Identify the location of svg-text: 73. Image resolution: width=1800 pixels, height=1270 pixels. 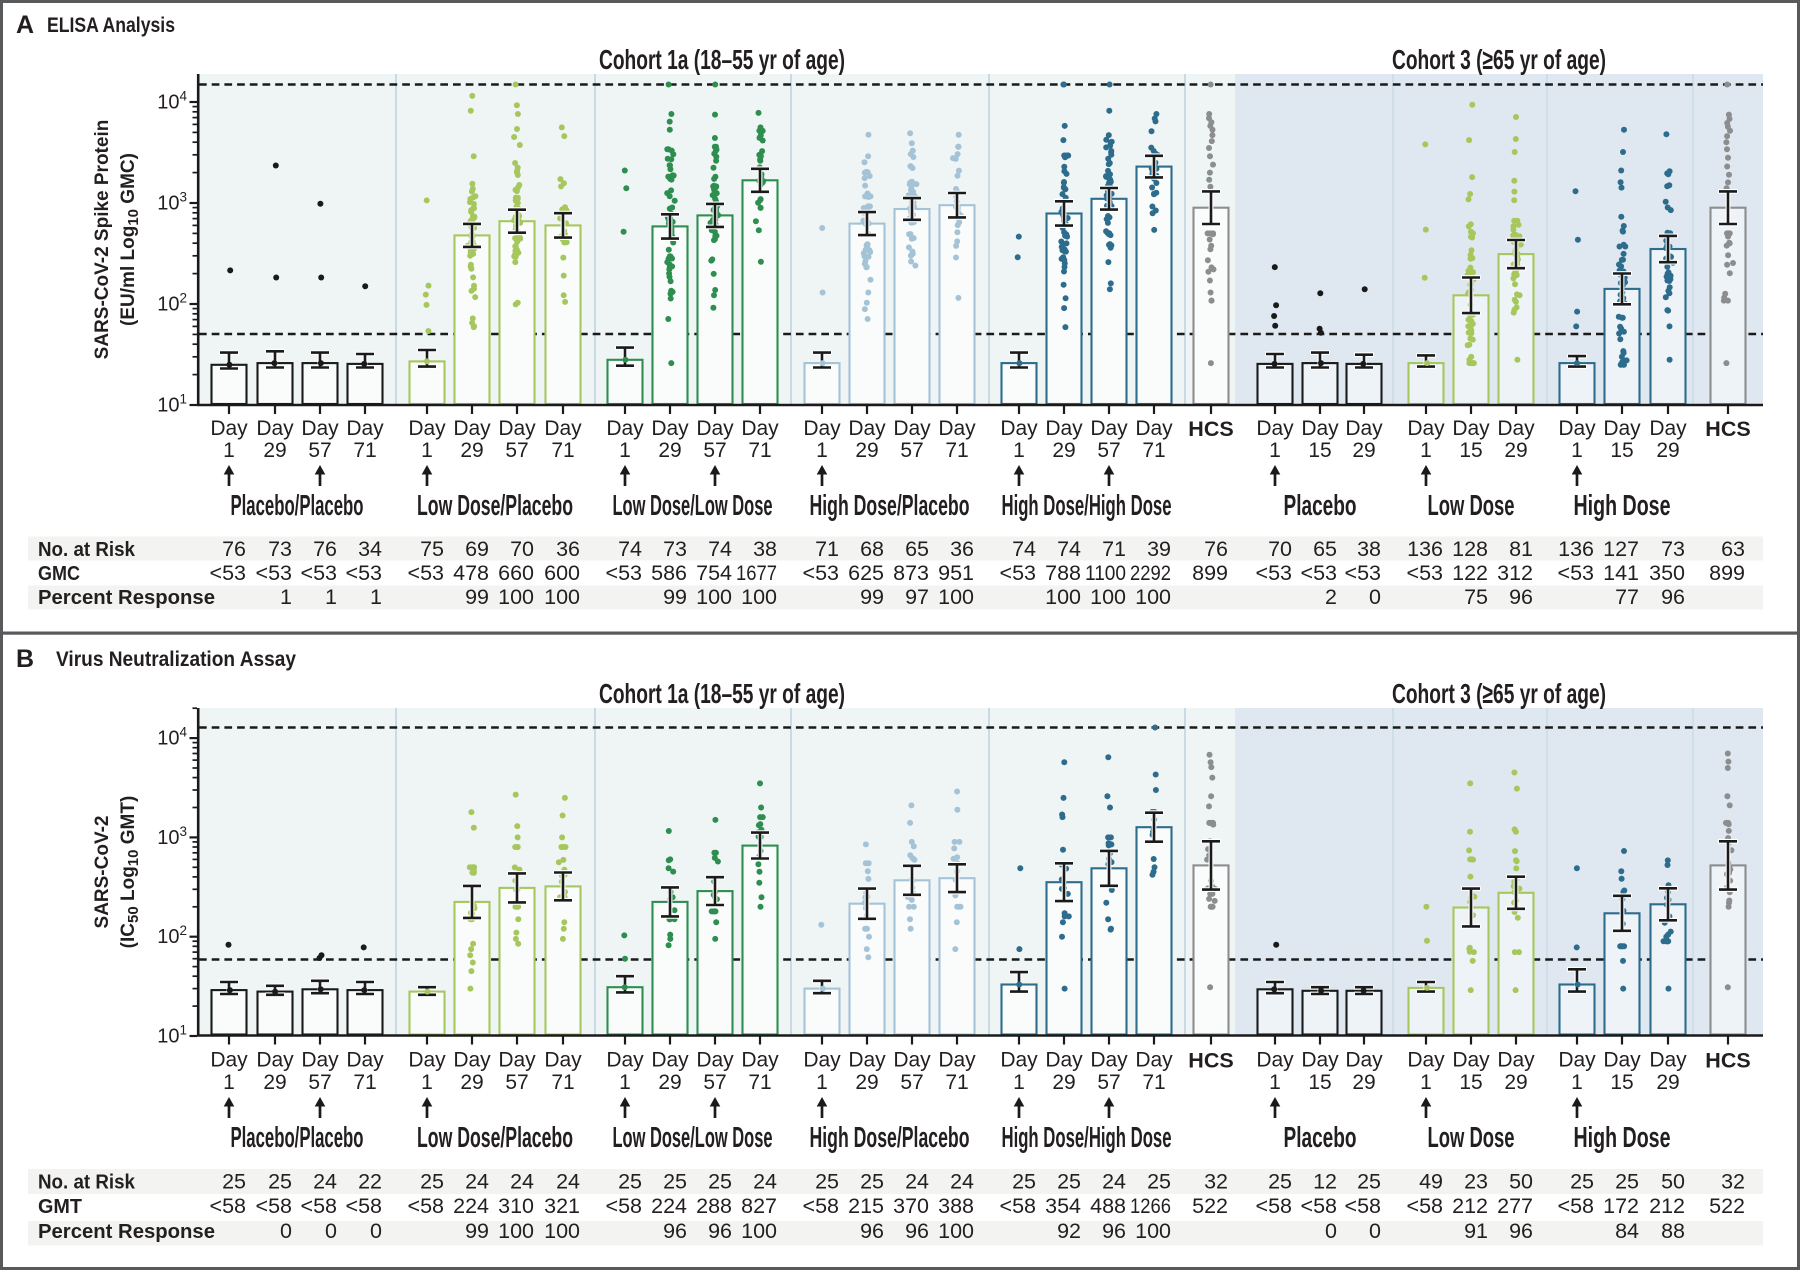
(280, 549).